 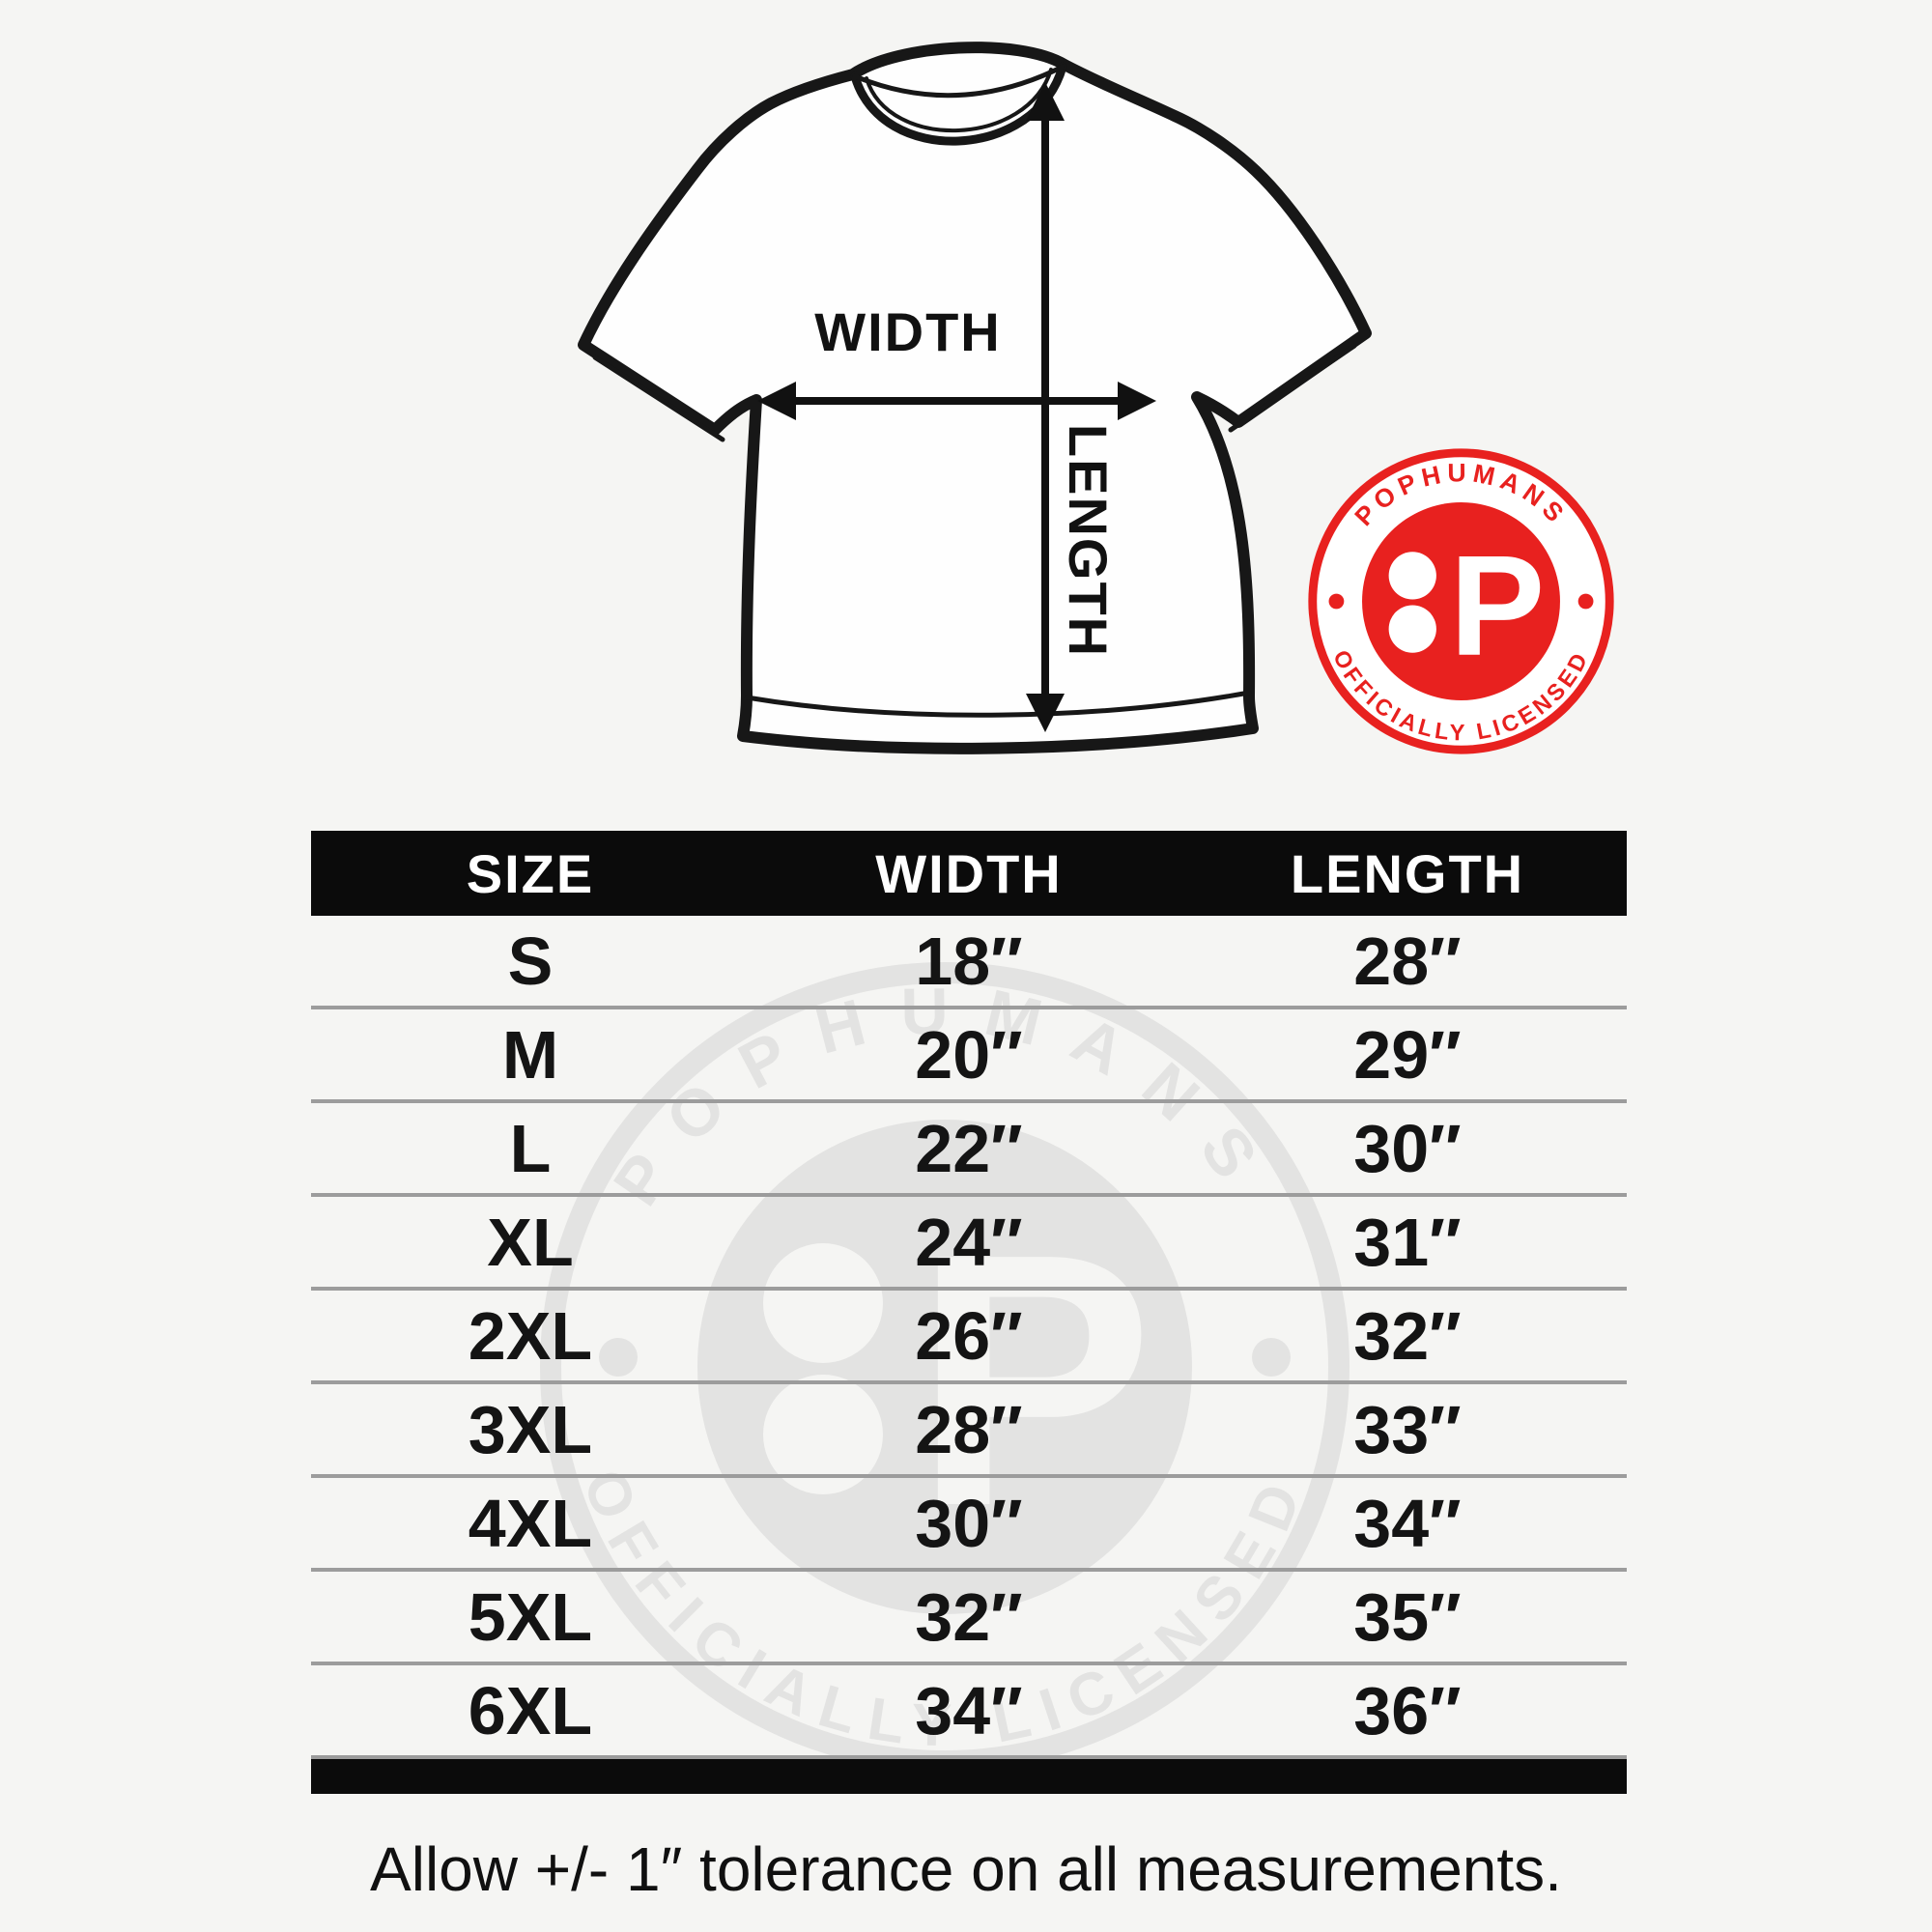 What do you see at coordinates (1407, 1242) in the screenshot?
I see `row-length: 31″` at bounding box center [1407, 1242].